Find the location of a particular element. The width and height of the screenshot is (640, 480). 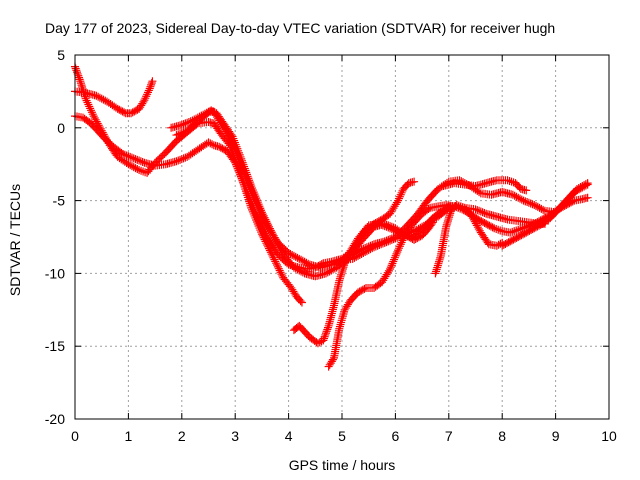

x-tick-label: 9 is located at coordinates (556, 436).